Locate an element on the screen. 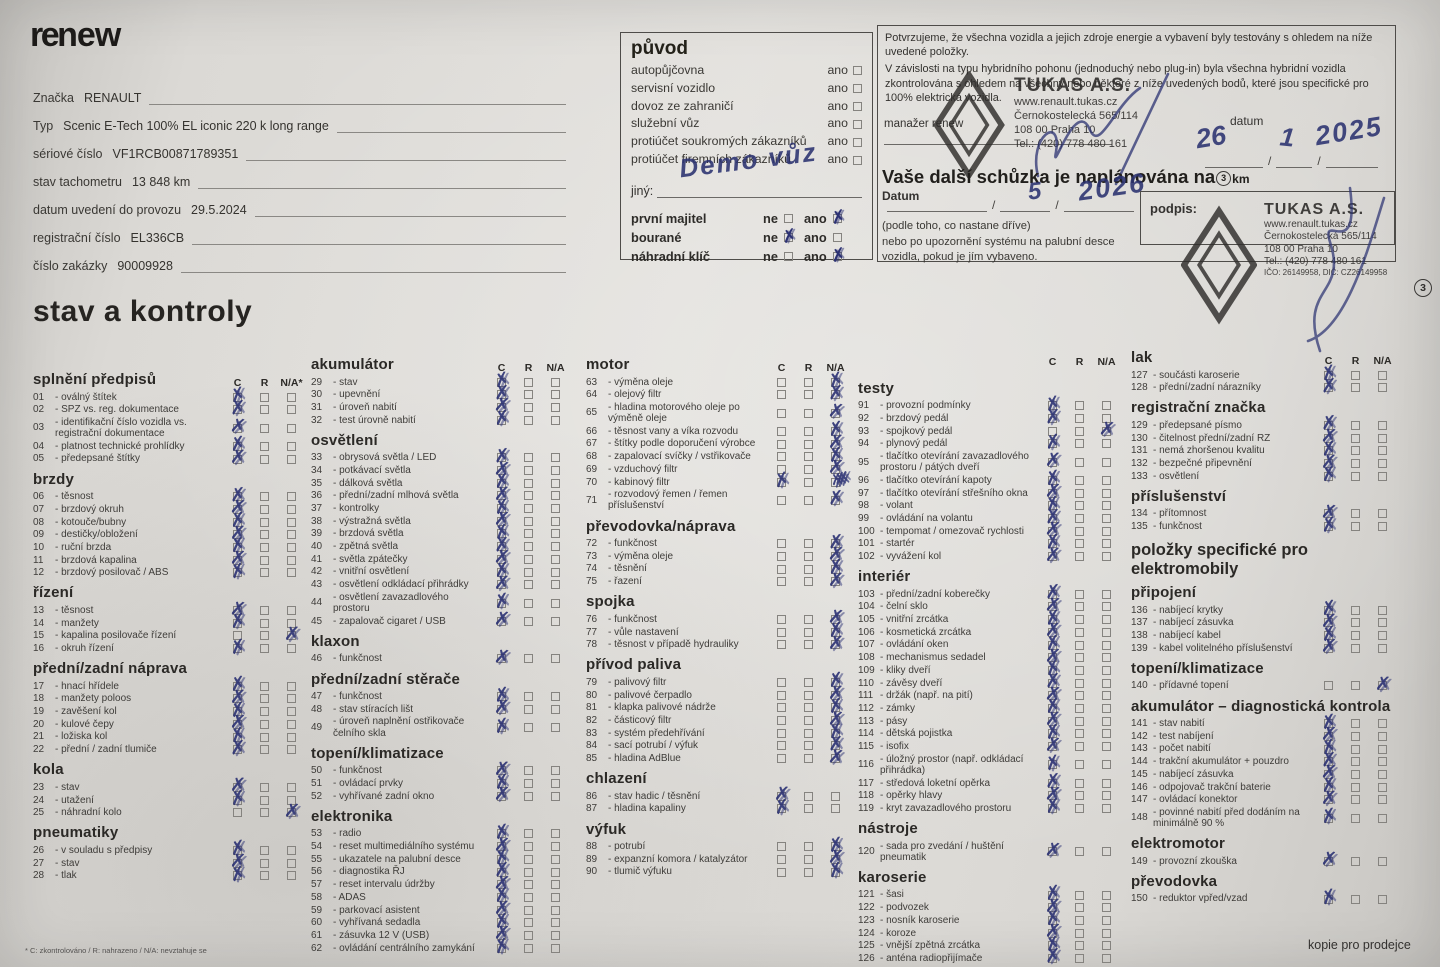 This screenshot has width=1440, height=967. date-underline is located at coordinates (1351, 162).